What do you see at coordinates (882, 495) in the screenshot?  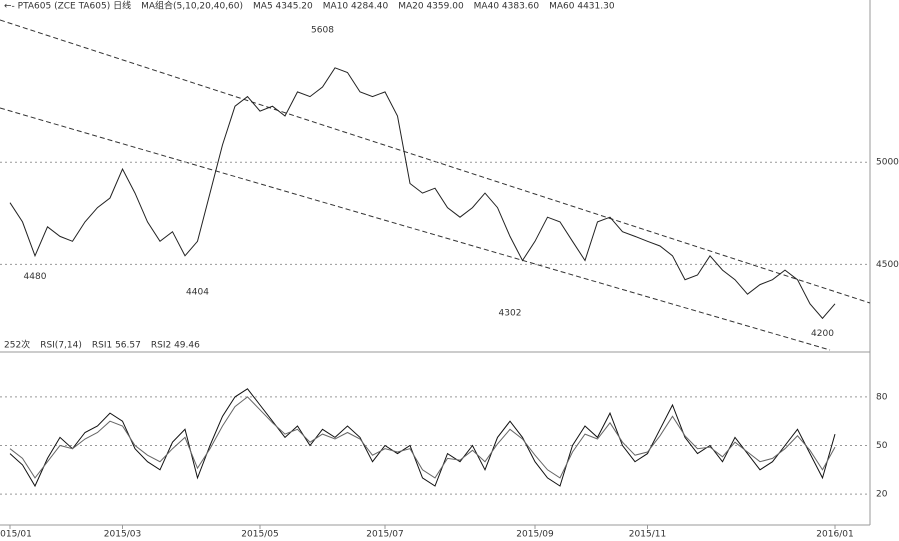 I see `y-tick-label: 20` at bounding box center [882, 495].